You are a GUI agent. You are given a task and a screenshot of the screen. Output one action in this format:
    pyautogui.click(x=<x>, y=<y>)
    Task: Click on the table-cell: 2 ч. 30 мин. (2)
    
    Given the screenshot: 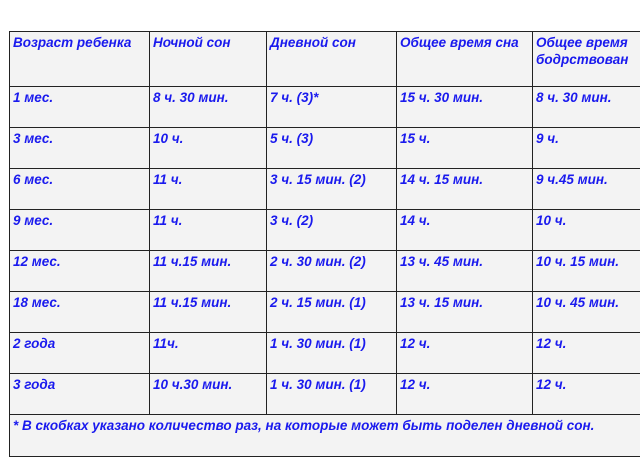 What is the action you would take?
    pyautogui.click(x=331, y=271)
    